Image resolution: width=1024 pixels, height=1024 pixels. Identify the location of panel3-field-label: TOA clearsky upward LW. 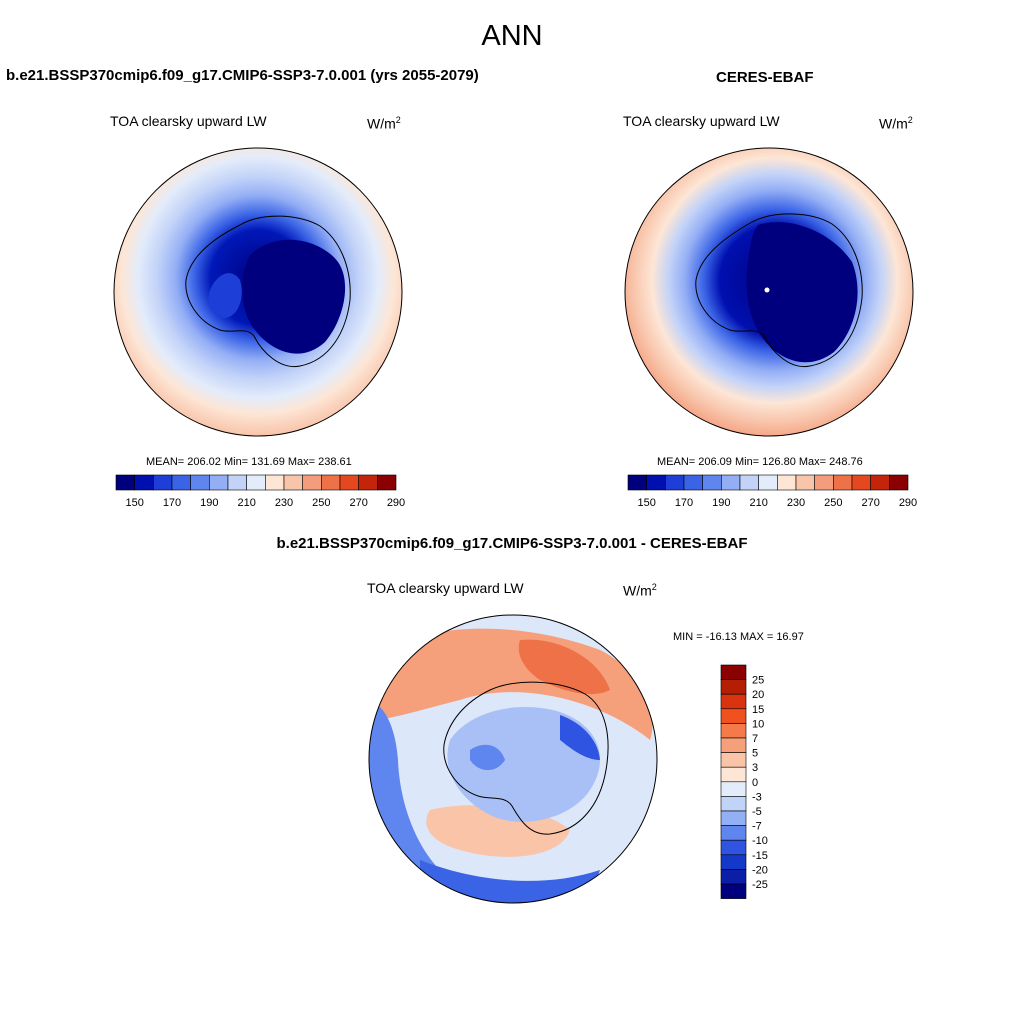
(445, 588).